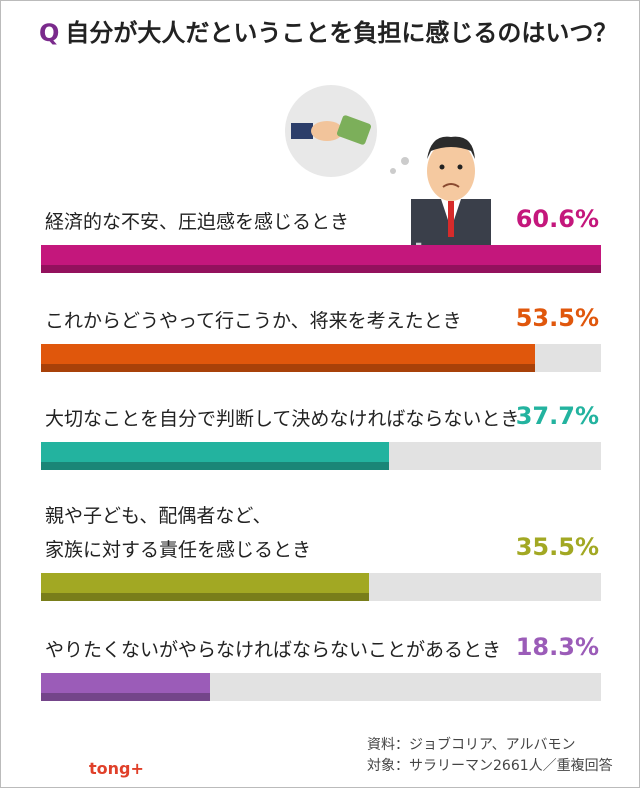 The width and height of the screenshot is (640, 788). Describe the element at coordinates (557, 416) in the screenshot. I see `value-label: 37.7%` at that location.